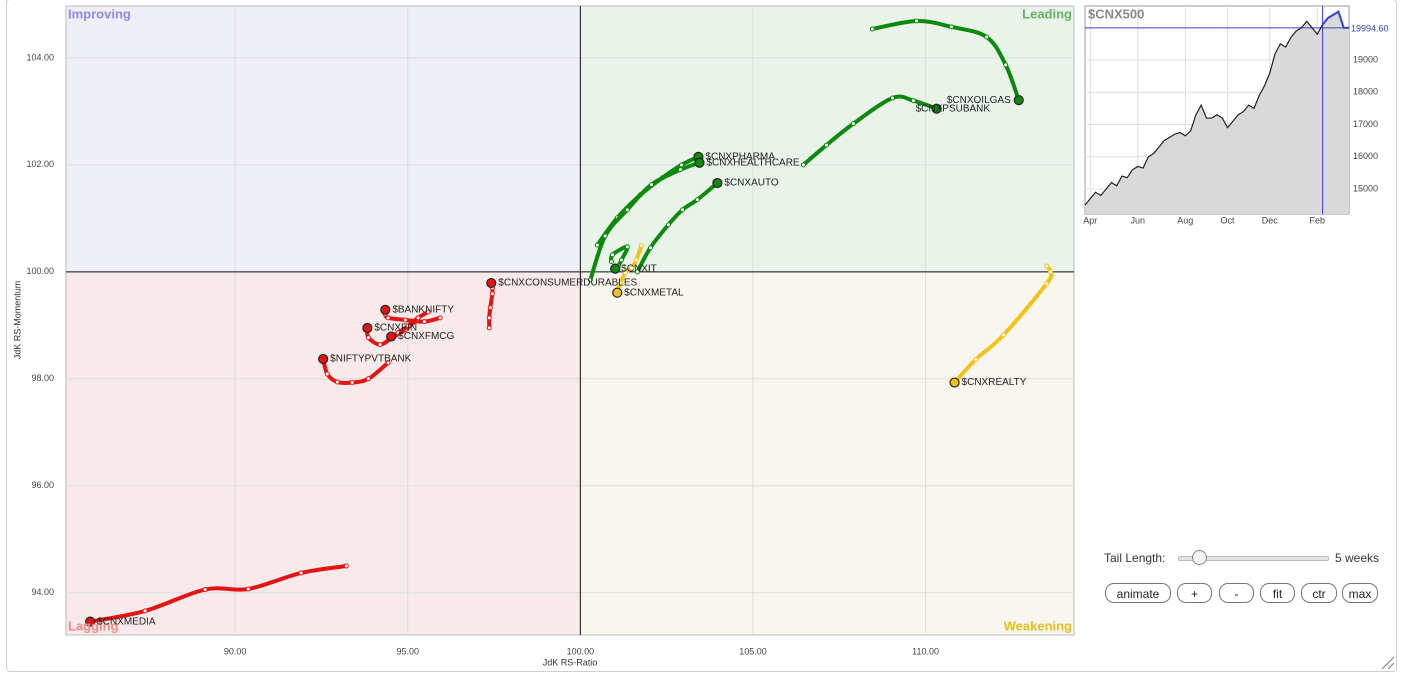 Image resolution: width=1401 pixels, height=677 pixels. What do you see at coordinates (1277, 593) in the screenshot?
I see `fit-button: fit` at bounding box center [1277, 593].